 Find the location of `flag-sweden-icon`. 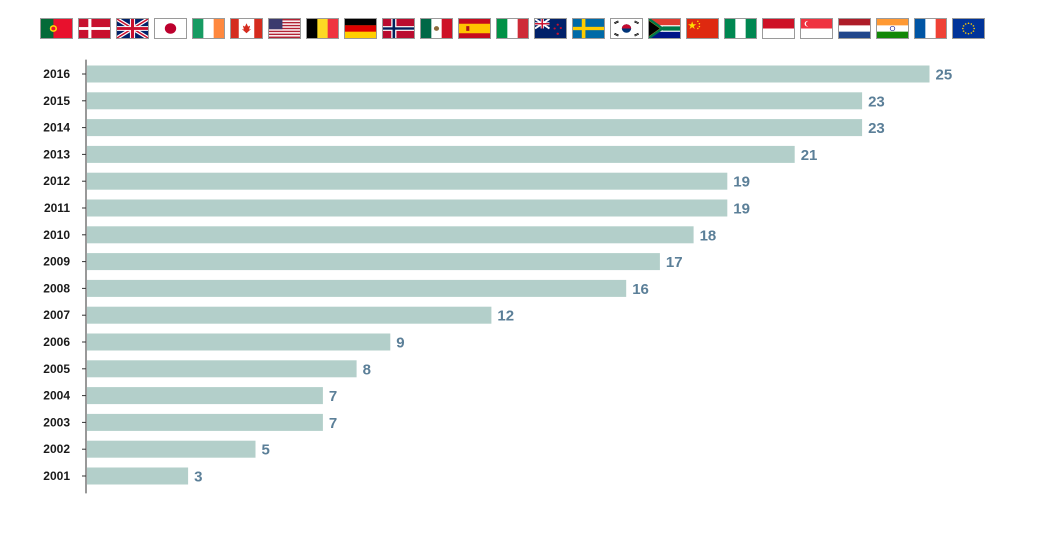

flag-sweden-icon is located at coordinates (588, 28).